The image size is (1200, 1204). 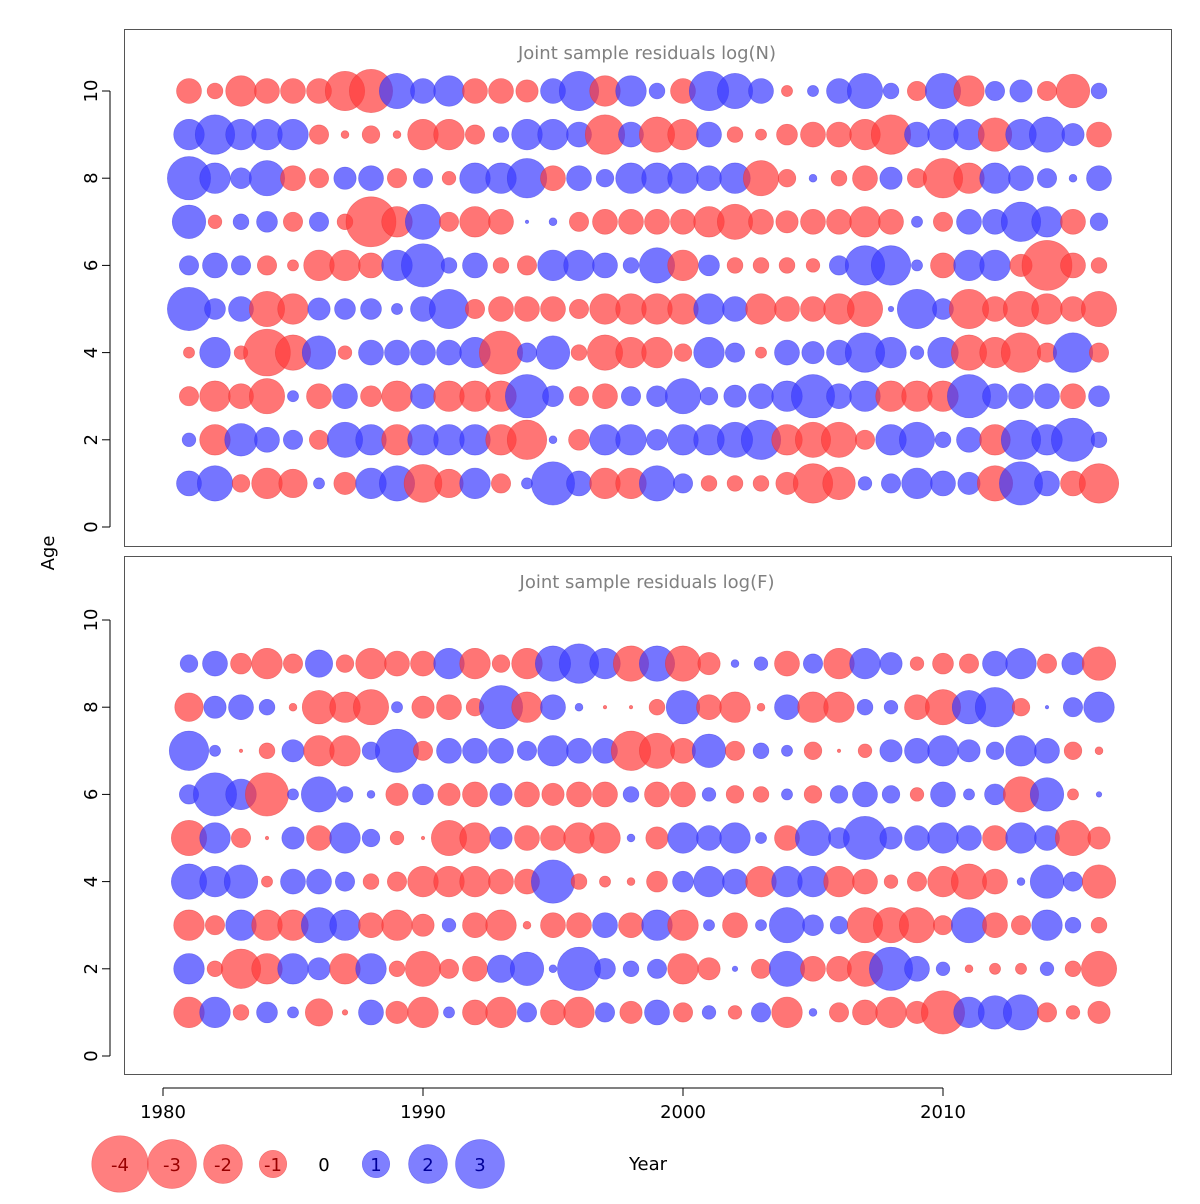 I want to click on panel-f-title: Joint sample residuals log(F), so click(x=647, y=582).